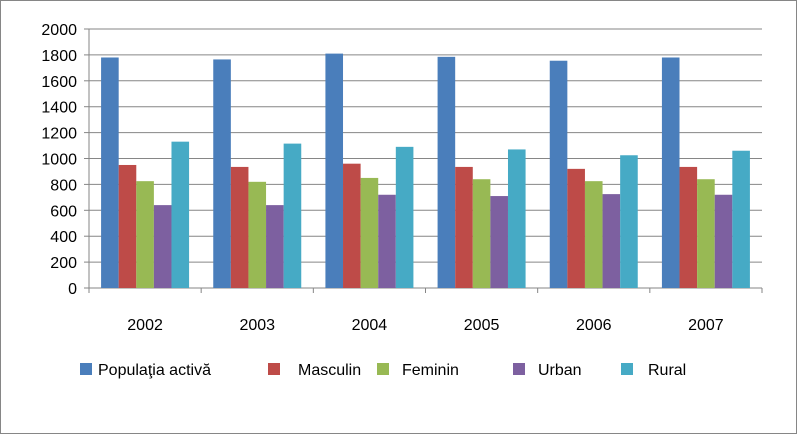 The height and width of the screenshot is (434, 797). Describe the element at coordinates (430, 370) in the screenshot. I see `legend-label: Feminin` at that location.